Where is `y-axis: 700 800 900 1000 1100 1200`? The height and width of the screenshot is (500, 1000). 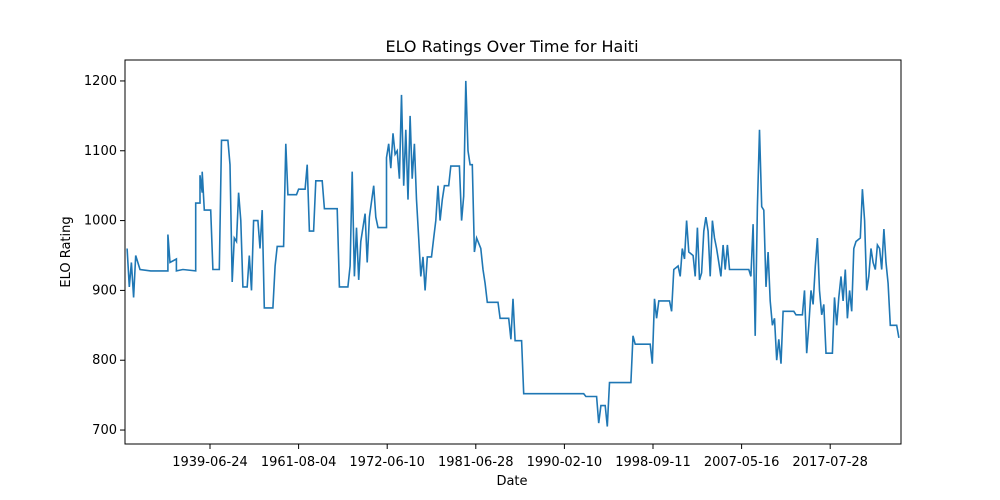
y-axis: 700 800 900 1000 1100 1200 is located at coordinates (104, 256).